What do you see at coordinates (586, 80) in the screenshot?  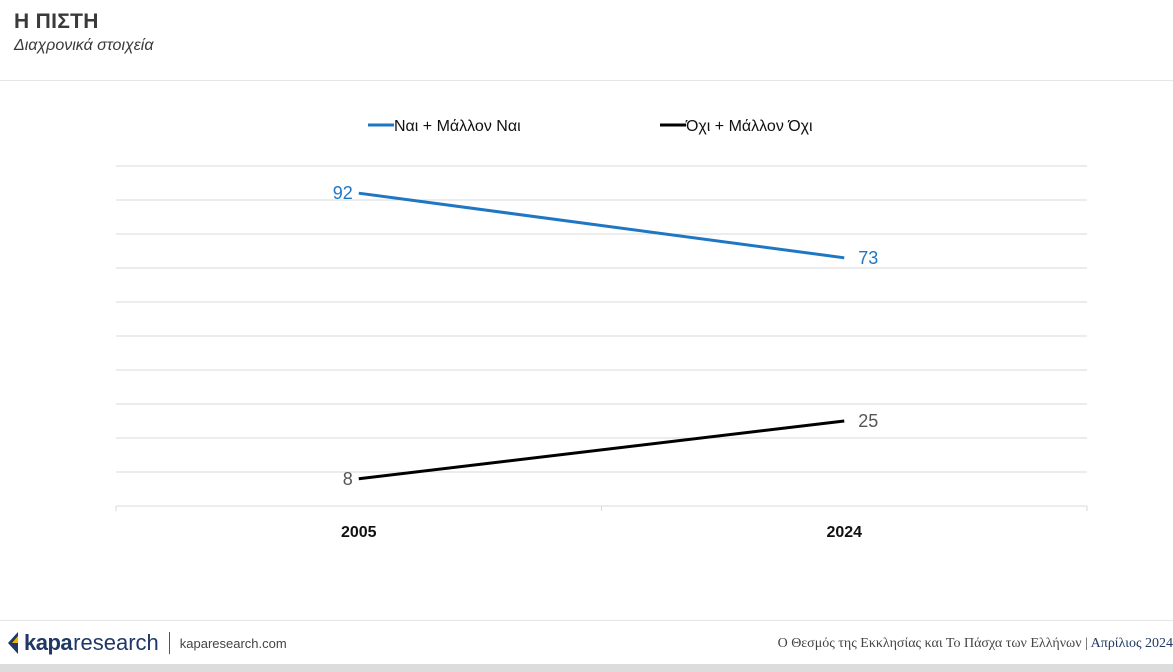 I see `header-divider` at bounding box center [586, 80].